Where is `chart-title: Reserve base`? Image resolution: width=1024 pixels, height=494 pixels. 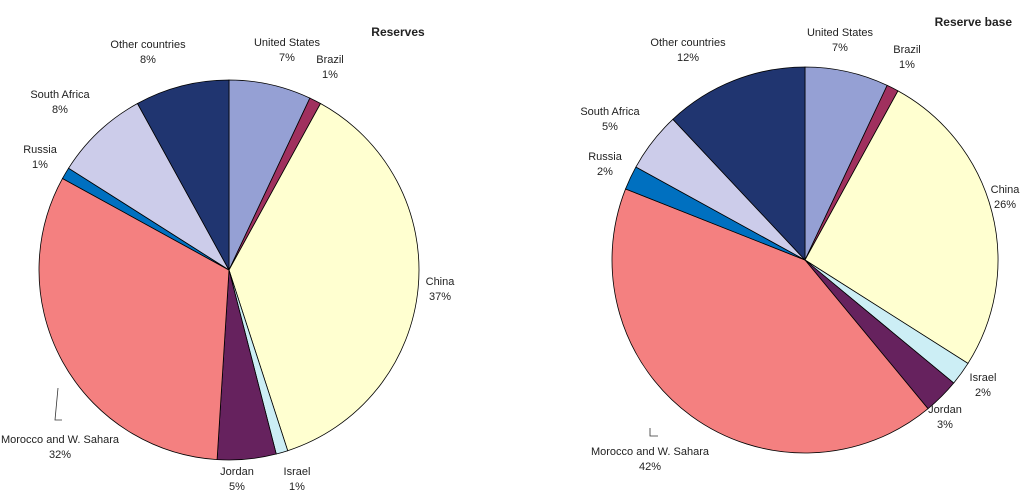
chart-title: Reserve base is located at coordinates (974, 22).